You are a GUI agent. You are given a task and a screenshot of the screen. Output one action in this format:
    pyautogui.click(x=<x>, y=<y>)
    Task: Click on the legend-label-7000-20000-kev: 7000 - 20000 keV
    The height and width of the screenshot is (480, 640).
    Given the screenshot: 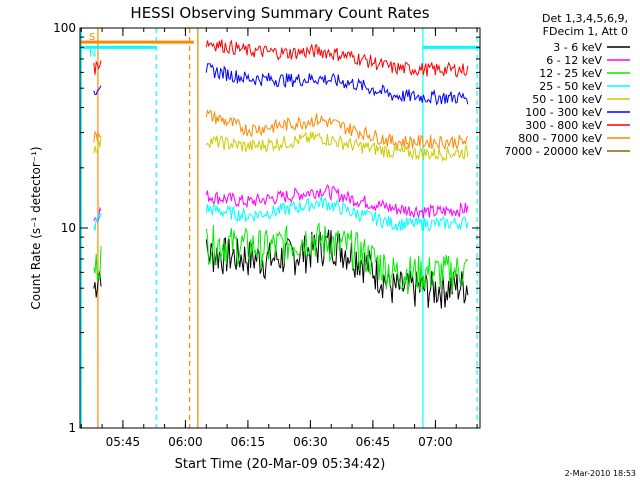 What is the action you would take?
    pyautogui.click(x=553, y=151)
    